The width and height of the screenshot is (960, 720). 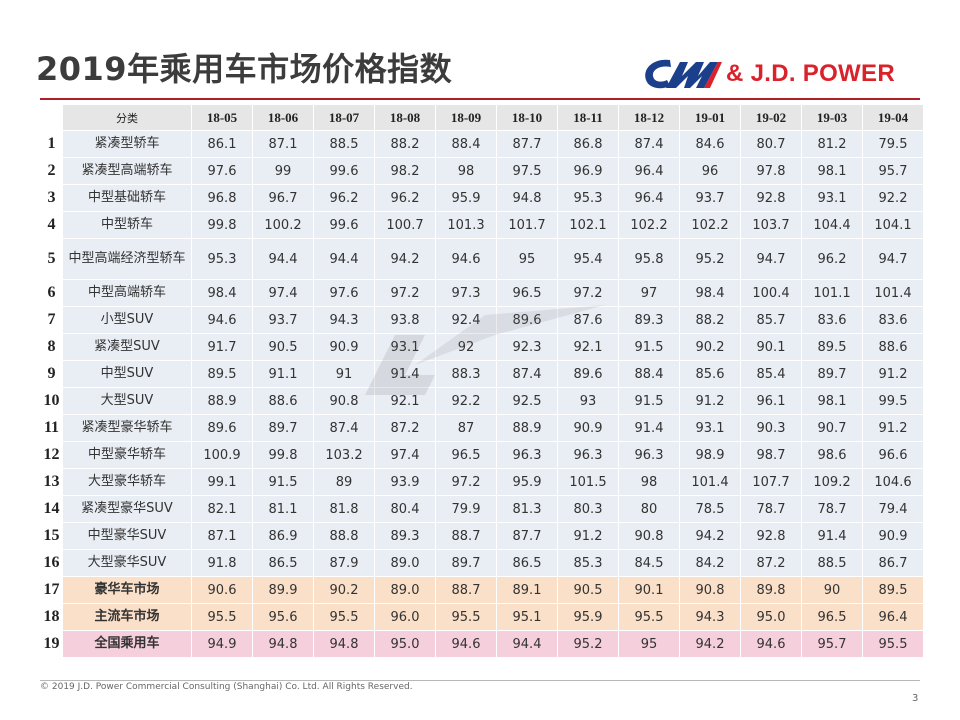 What do you see at coordinates (127, 293) in the screenshot?
I see `category-cell: 中型高端轿车` at bounding box center [127, 293].